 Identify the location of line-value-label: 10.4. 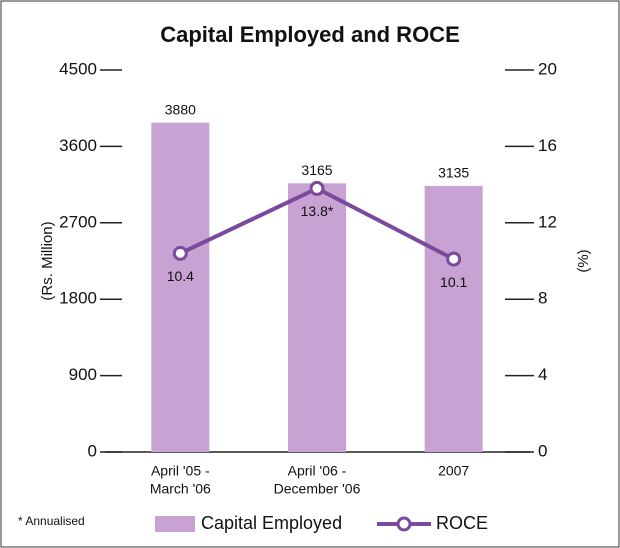
(180, 276).